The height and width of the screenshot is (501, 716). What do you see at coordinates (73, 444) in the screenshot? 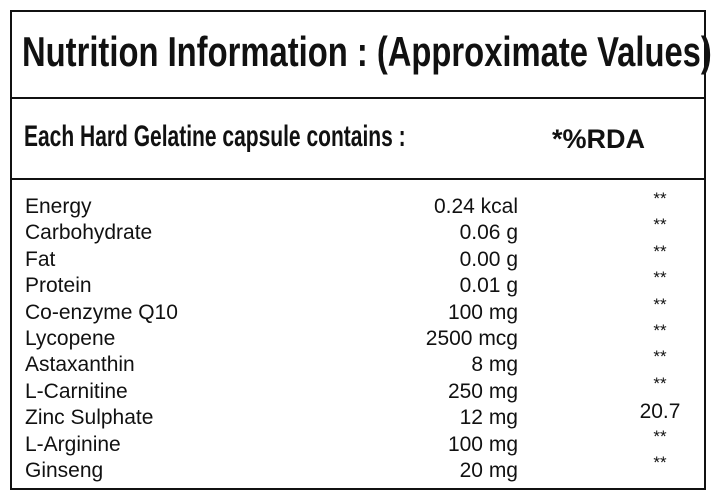
I see `nutrient-name: L-Arginine` at bounding box center [73, 444].